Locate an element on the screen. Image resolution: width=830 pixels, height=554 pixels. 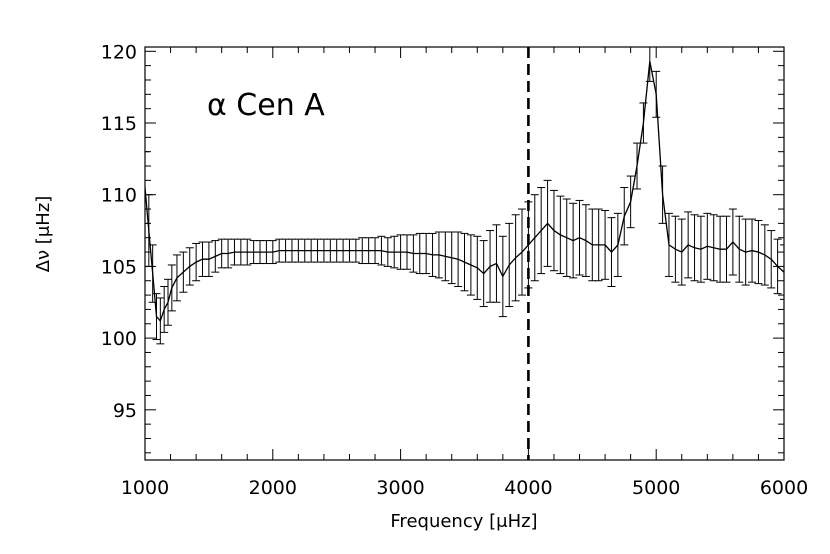
x-tick-label: 3000 is located at coordinates (400, 488).